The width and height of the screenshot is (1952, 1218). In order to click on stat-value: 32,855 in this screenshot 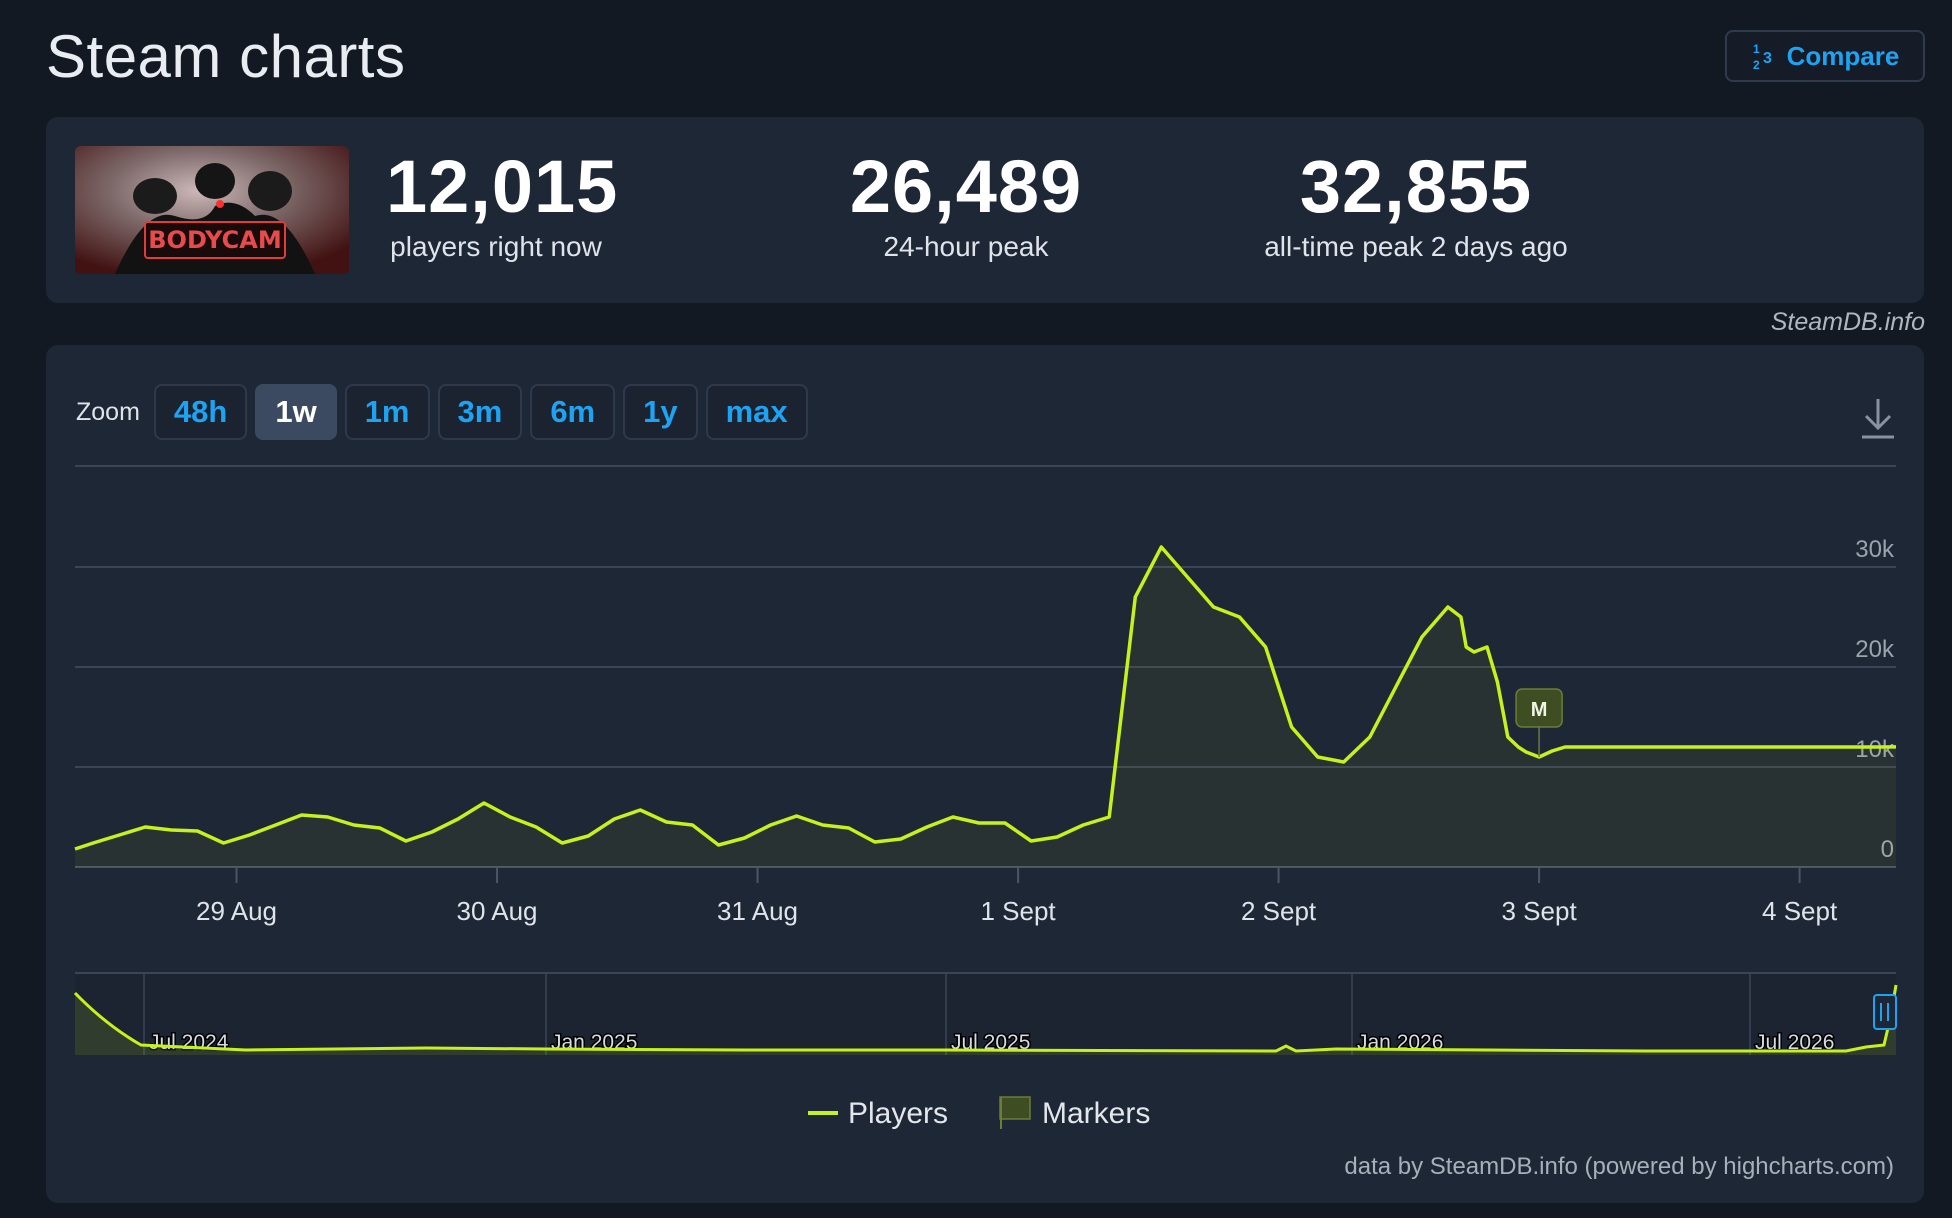, I will do `click(1416, 186)`.